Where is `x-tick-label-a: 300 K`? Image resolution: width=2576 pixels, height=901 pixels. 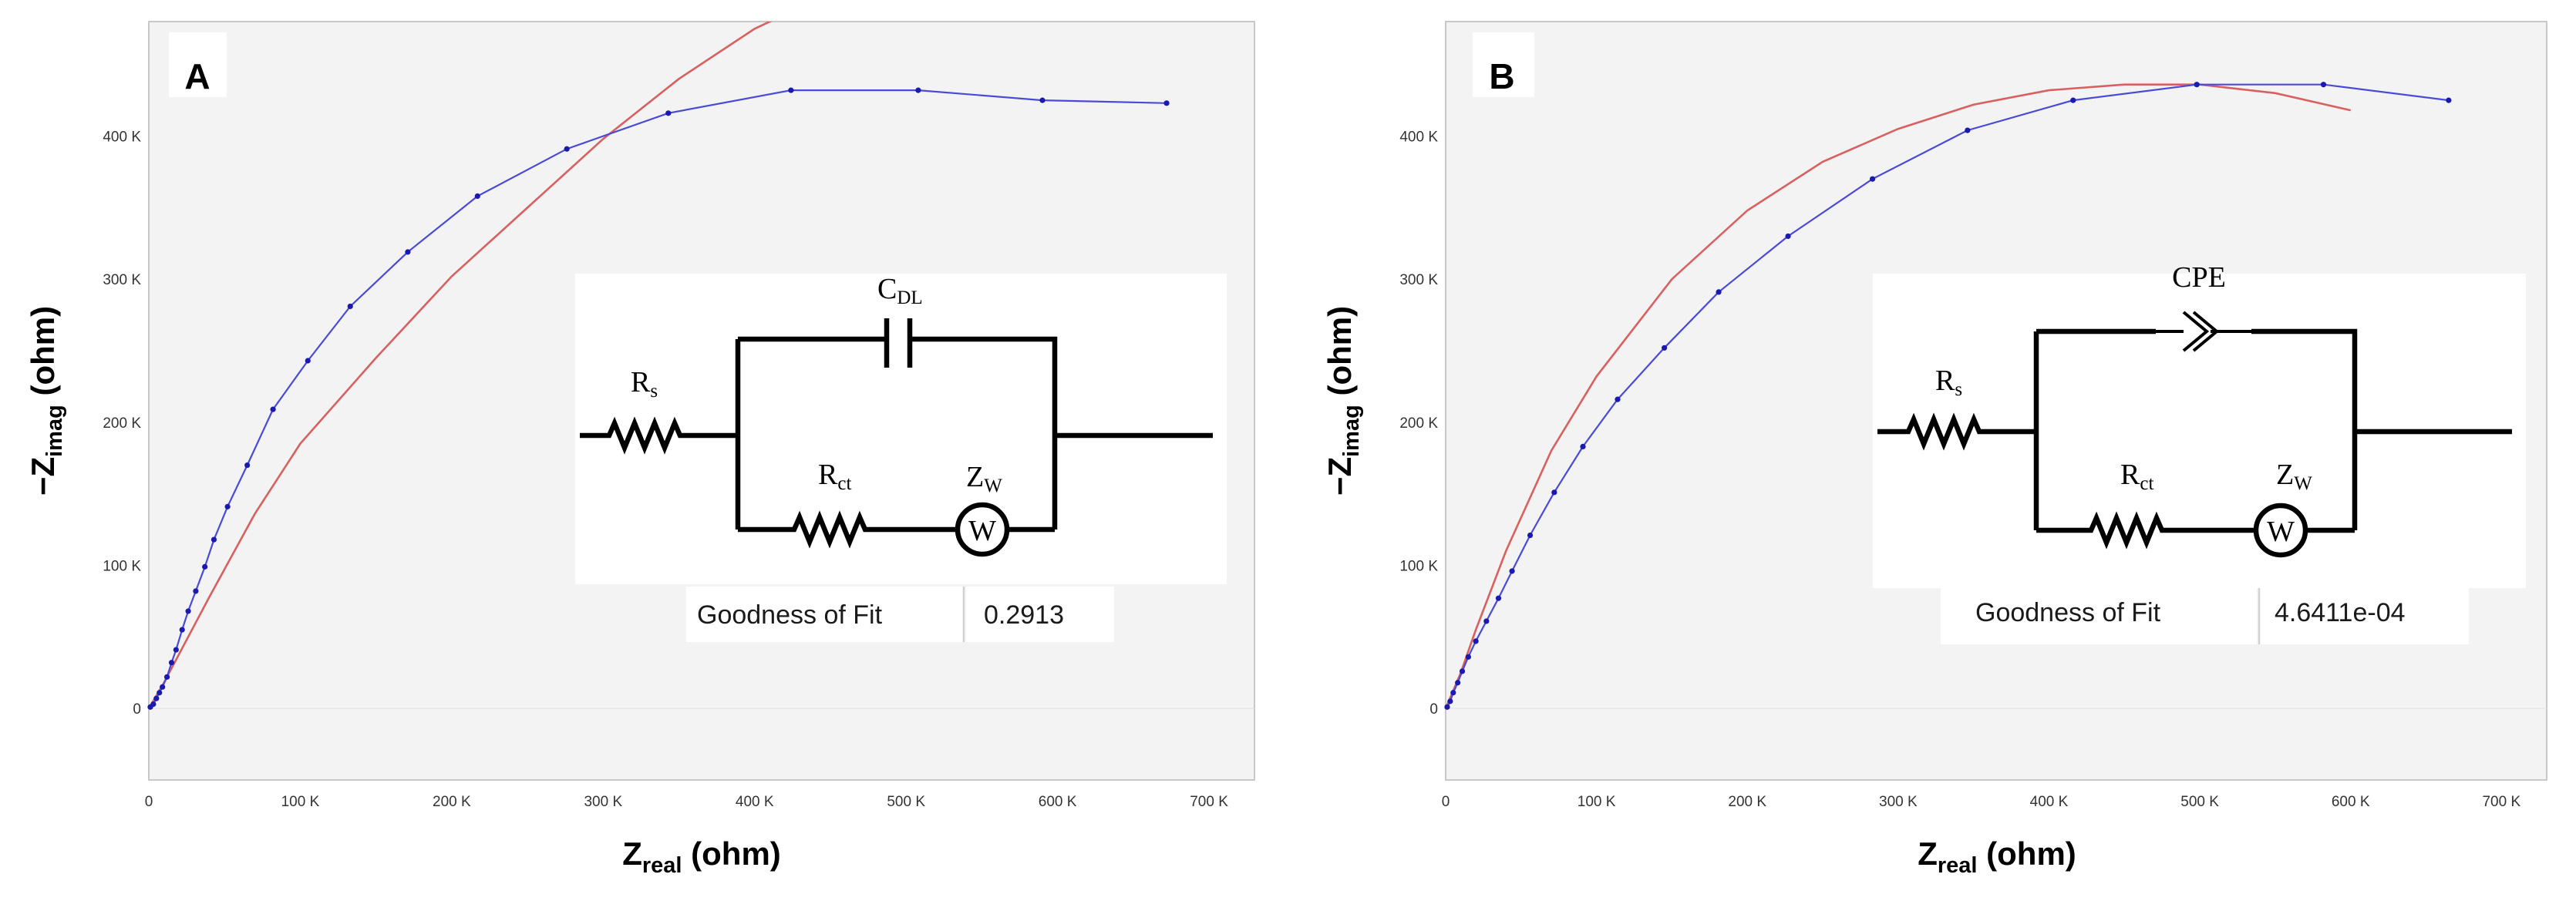
x-tick-label-a: 300 K is located at coordinates (603, 802).